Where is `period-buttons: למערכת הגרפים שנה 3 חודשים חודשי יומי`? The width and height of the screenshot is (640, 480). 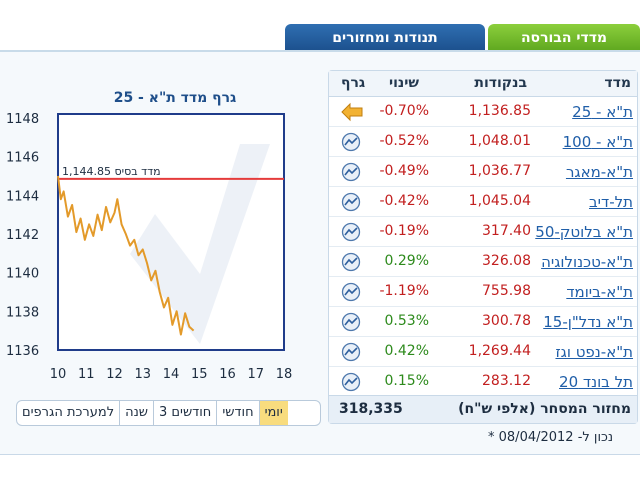
period-buttons: למערכת הגרפים שנה 3 חודשים חודשי יומי is located at coordinates (168, 413).